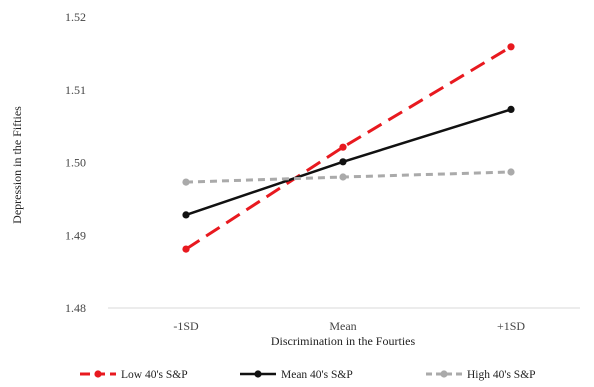 Image resolution: width=594 pixels, height=387 pixels. What do you see at coordinates (154, 375) in the screenshot?
I see `legend-label: Low 40's S&P` at bounding box center [154, 375].